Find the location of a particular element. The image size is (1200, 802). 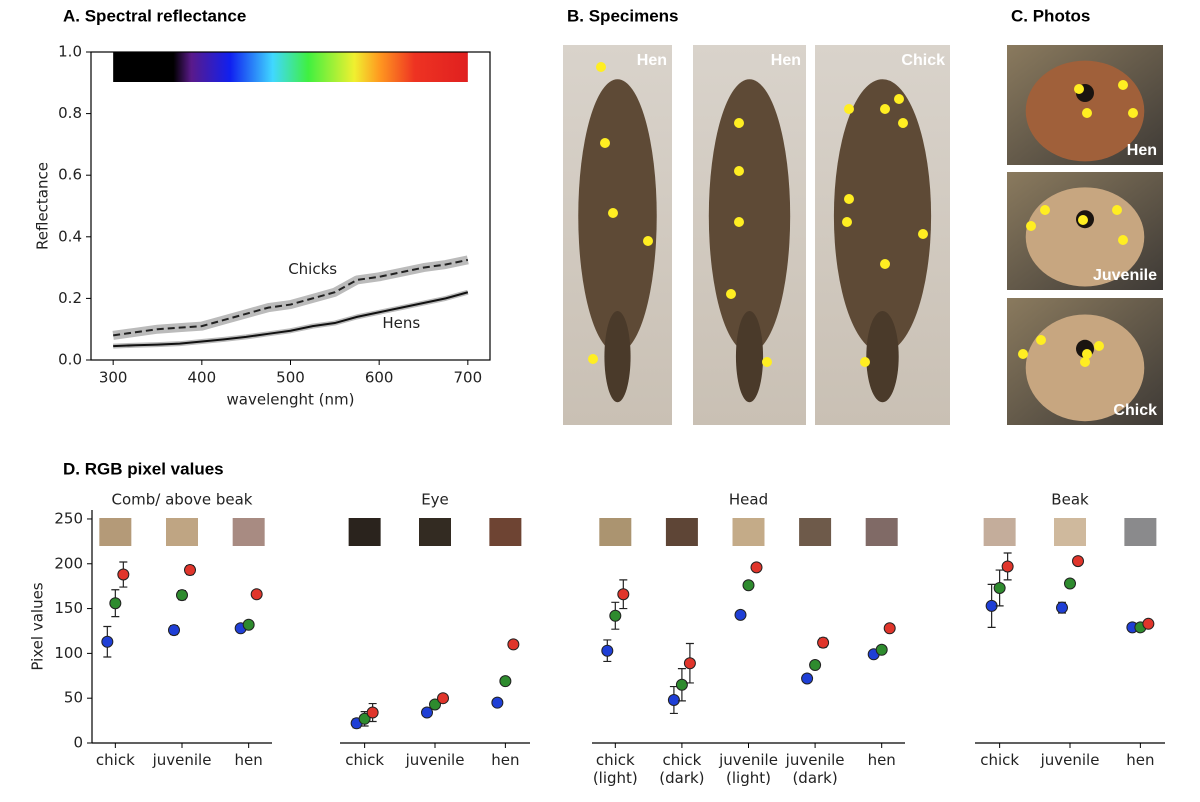

y-tick-label: 0.8 is located at coordinates (70, 113).